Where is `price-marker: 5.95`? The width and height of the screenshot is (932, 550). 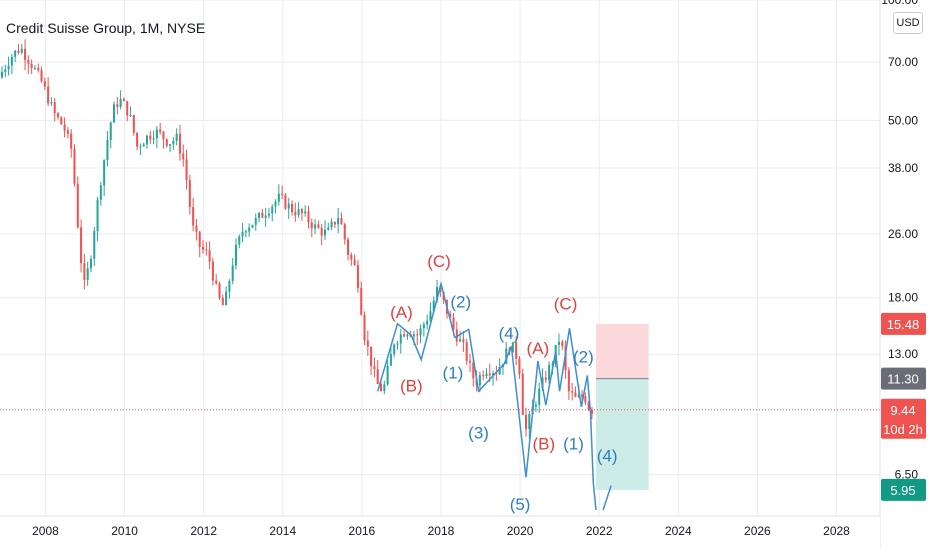
price-marker: 5.95 is located at coordinates (903, 489).